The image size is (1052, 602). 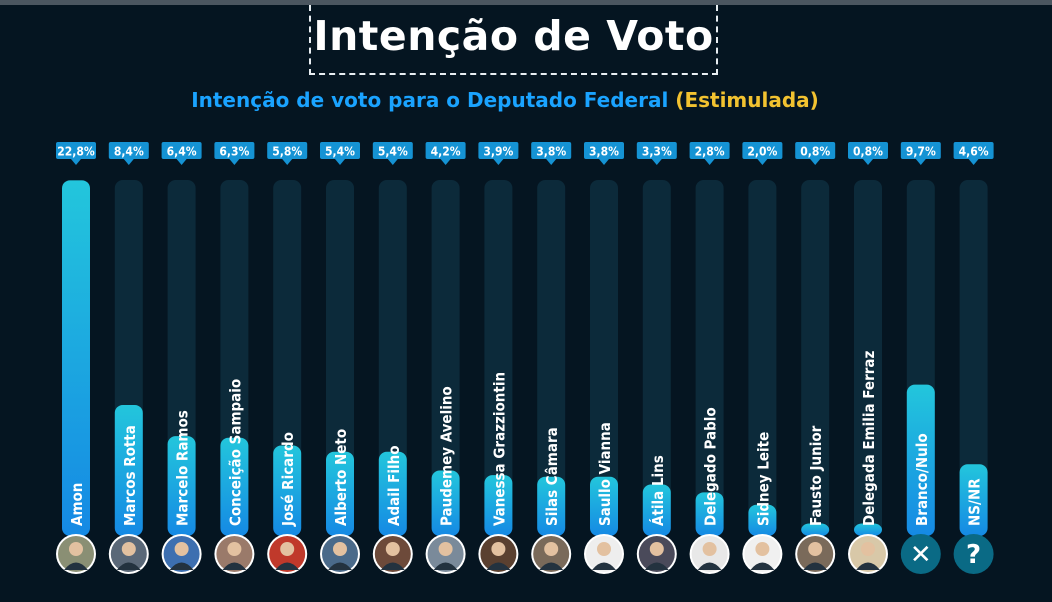 I want to click on bar-track-alberto-neto, so click(x=340, y=358).